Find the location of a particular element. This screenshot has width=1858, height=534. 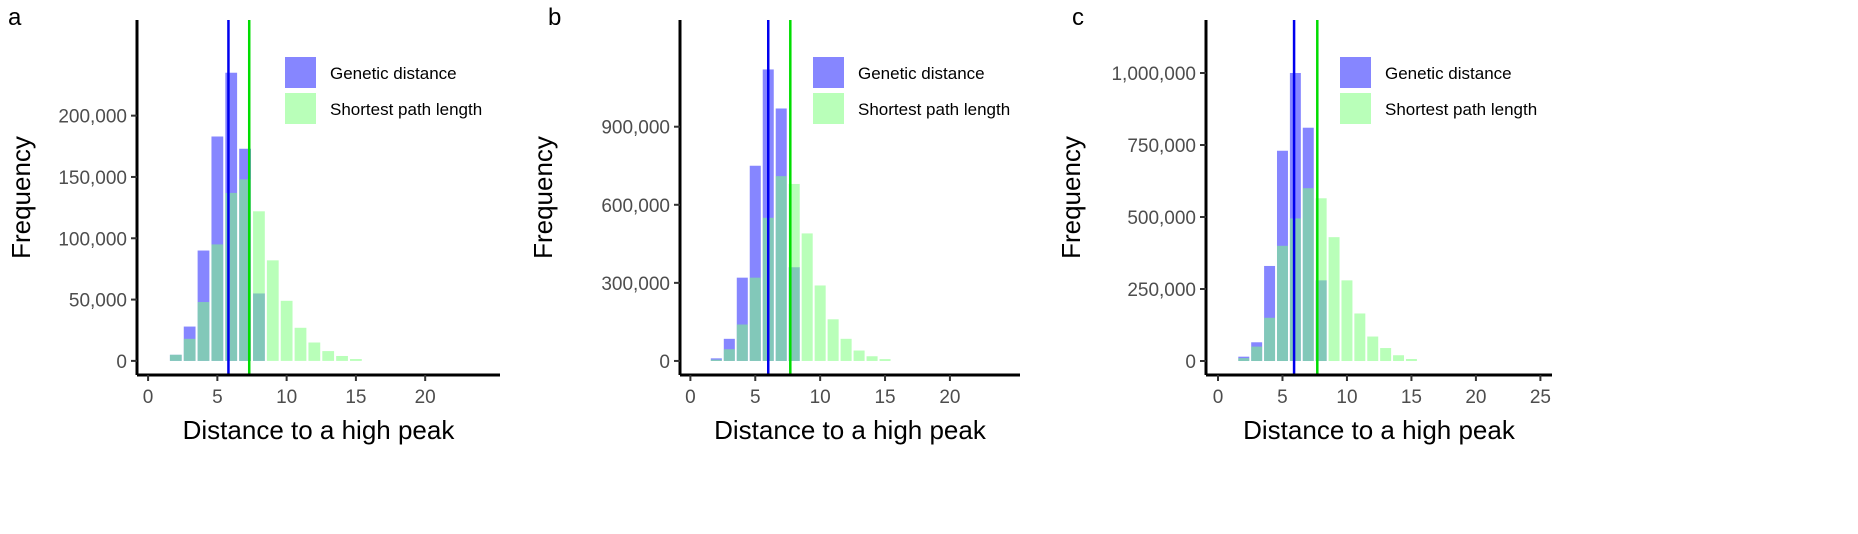

y-tick-label: 100,000 is located at coordinates (92, 239).